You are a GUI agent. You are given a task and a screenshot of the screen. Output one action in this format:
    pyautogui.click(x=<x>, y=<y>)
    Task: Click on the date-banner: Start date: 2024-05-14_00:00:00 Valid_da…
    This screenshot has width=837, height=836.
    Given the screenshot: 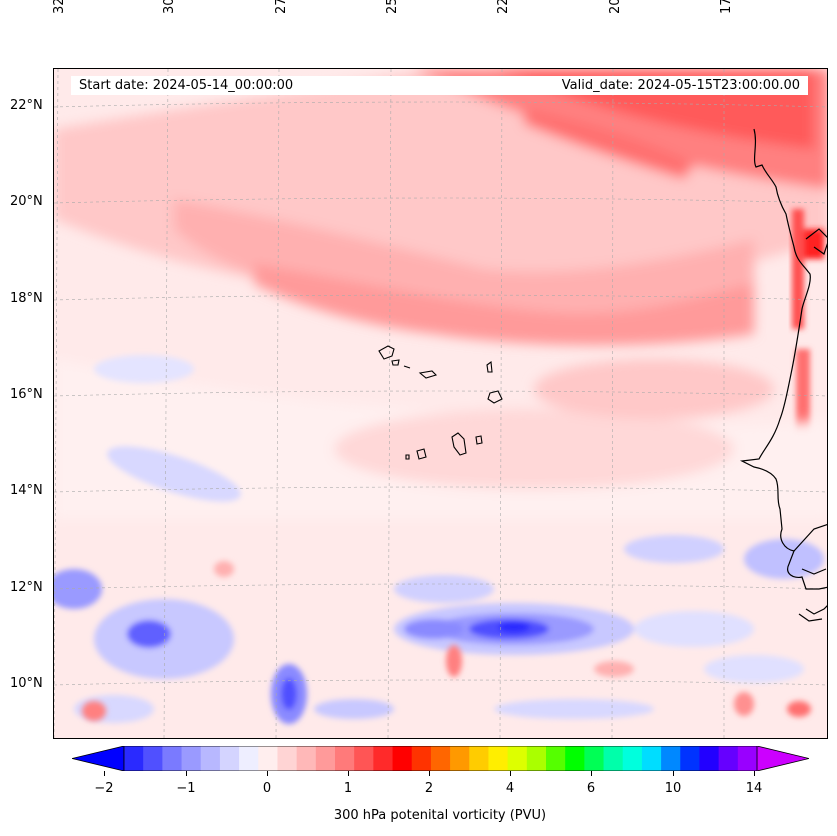 What is the action you would take?
    pyautogui.click(x=439, y=85)
    